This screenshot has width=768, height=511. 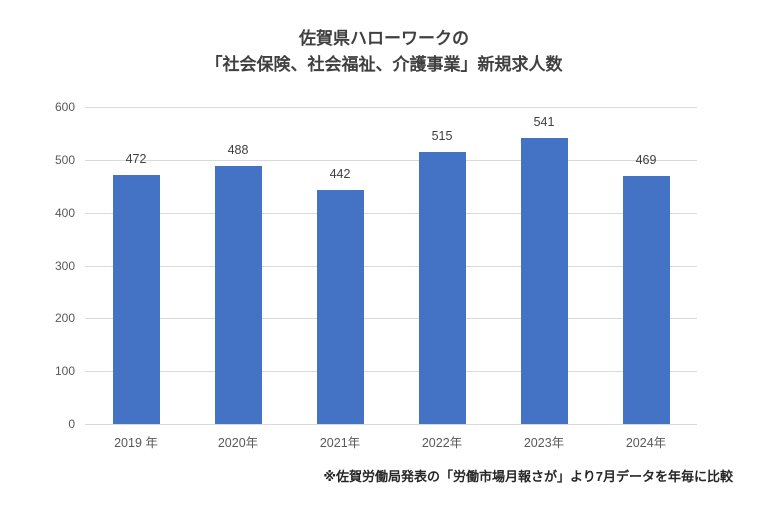 What do you see at coordinates (71, 424) in the screenshot?
I see `y-axis-tick-label: 0` at bounding box center [71, 424].